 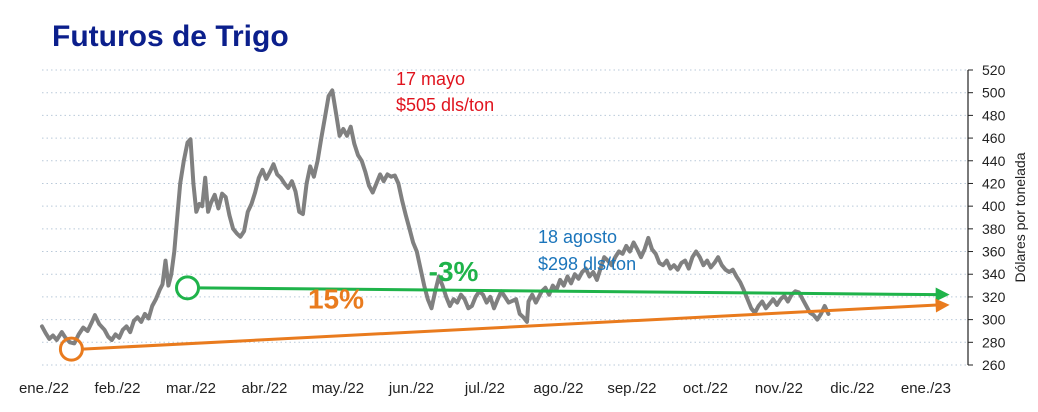 I want to click on x-tick-label: ene./23, so click(x=926, y=388).